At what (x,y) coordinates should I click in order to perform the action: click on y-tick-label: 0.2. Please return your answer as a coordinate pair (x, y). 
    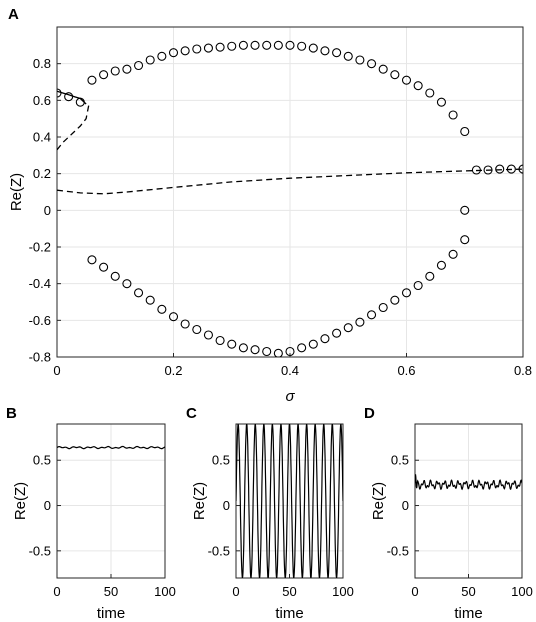
    Looking at the image, I should click on (42, 173).